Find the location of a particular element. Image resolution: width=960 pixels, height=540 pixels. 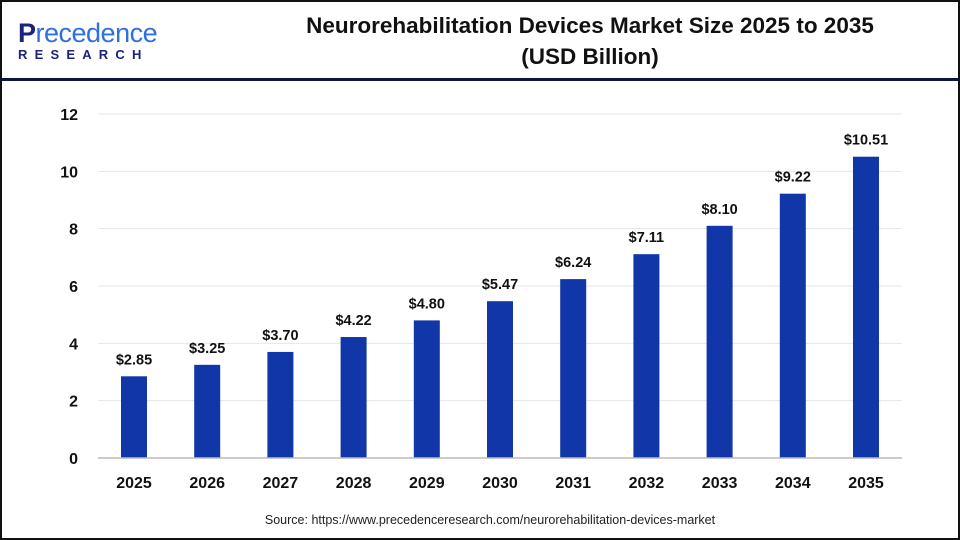

x-tick-label: 2025 is located at coordinates (134, 483).